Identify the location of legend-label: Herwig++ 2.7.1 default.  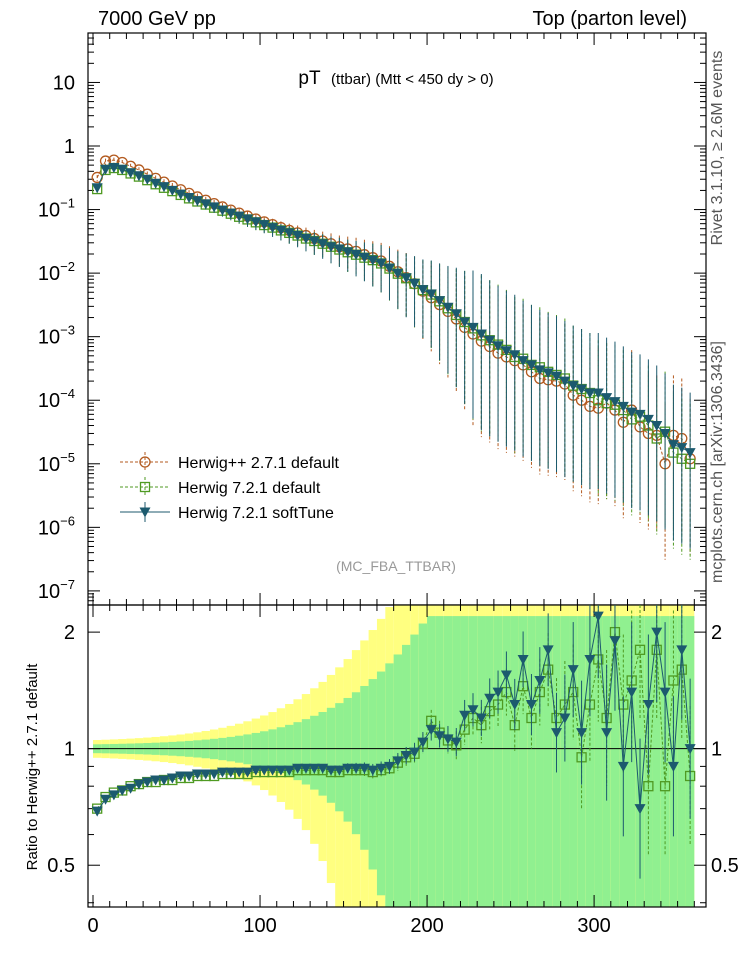
(259, 463).